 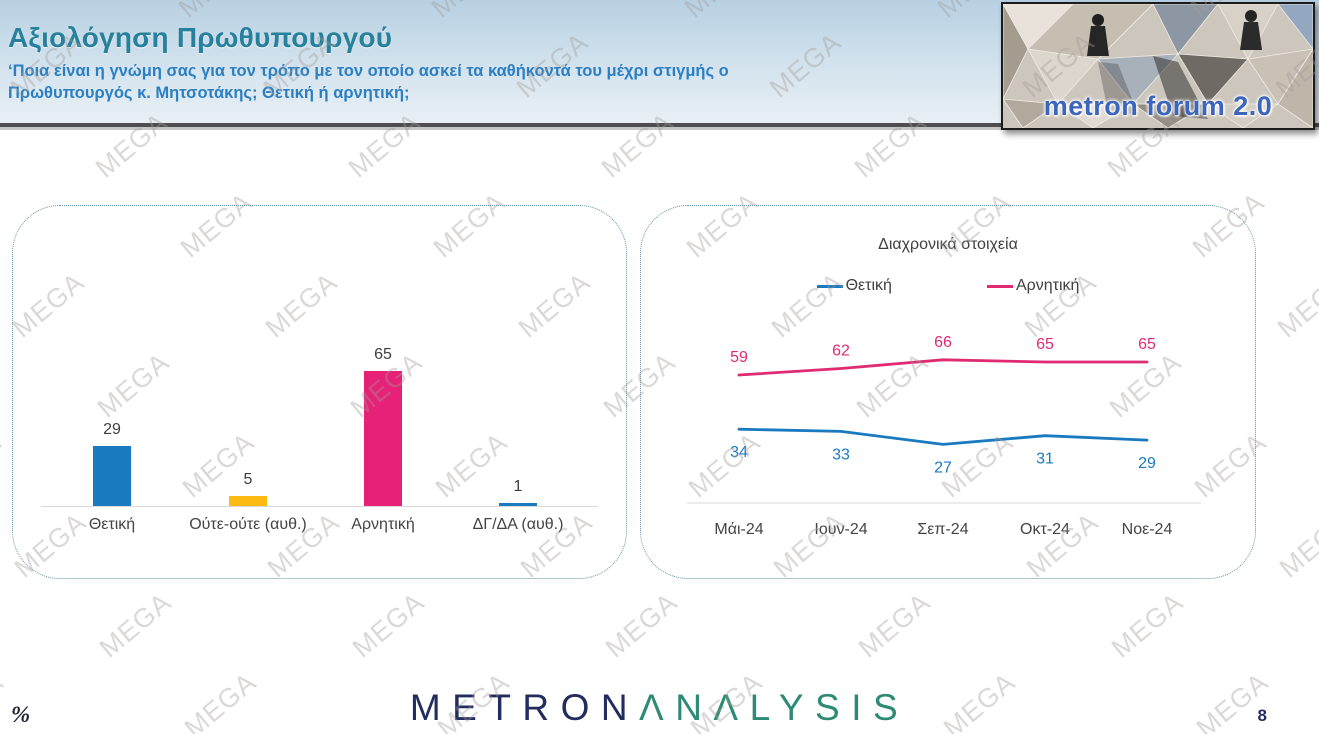 I want to click on x-tick-label: Οκτ-24, so click(x=1045, y=529).